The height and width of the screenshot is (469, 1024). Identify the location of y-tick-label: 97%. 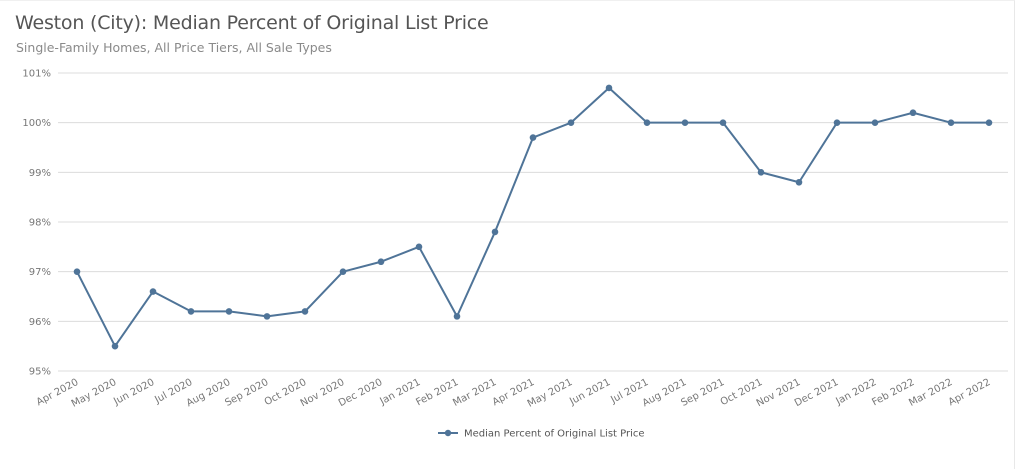
(40, 272).